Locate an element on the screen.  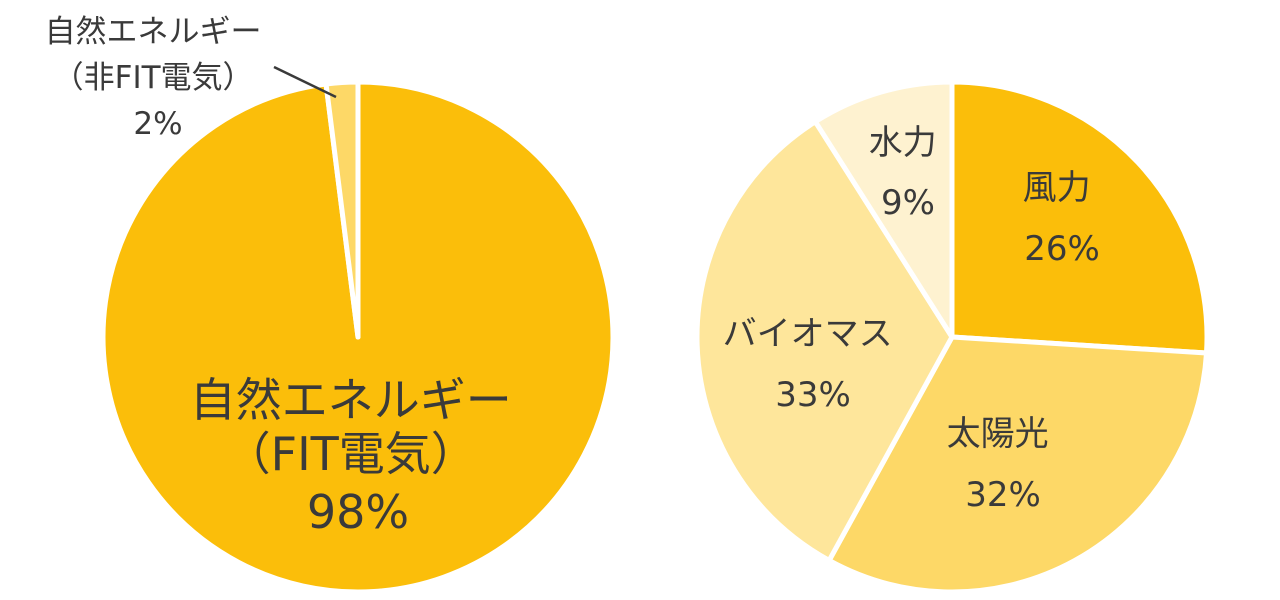
slice-label-fit: 自然エネルギー （FIT電気） 98% is located at coordinates (358, 456).